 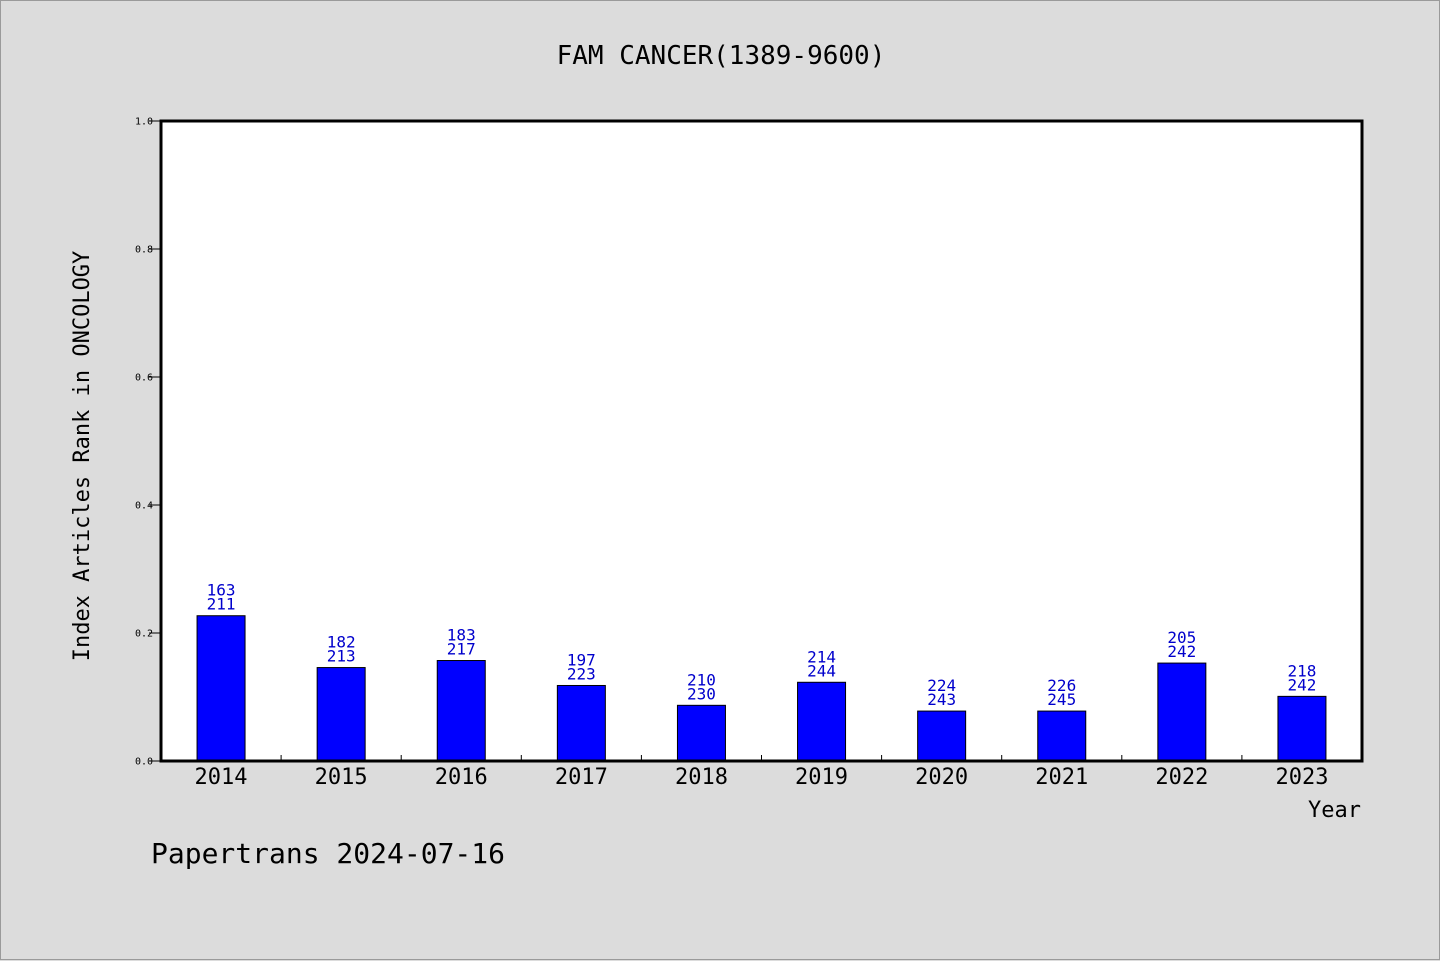 I want to click on footer-credit: Papertrans 2024-07-16, so click(x=328, y=853).